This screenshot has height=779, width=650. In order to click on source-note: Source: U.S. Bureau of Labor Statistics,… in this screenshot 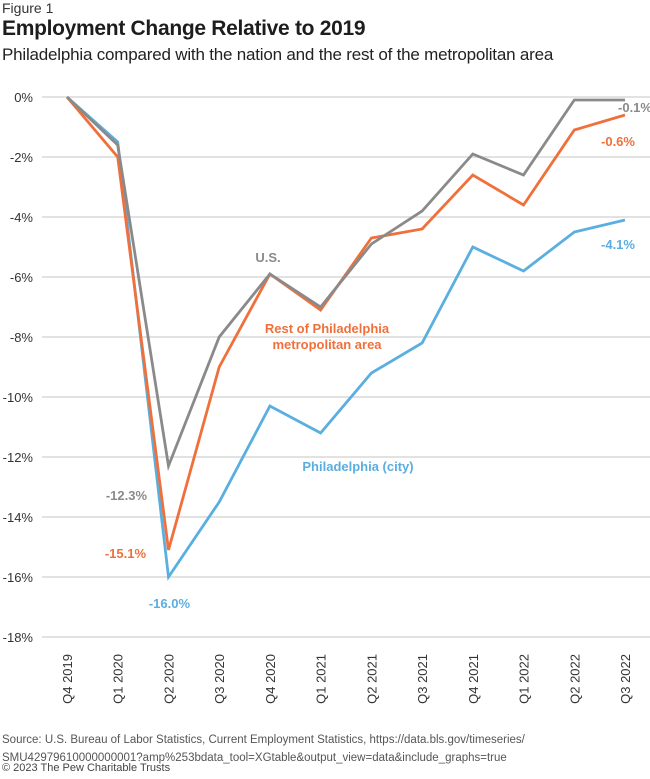, I will do `click(325, 749)`.